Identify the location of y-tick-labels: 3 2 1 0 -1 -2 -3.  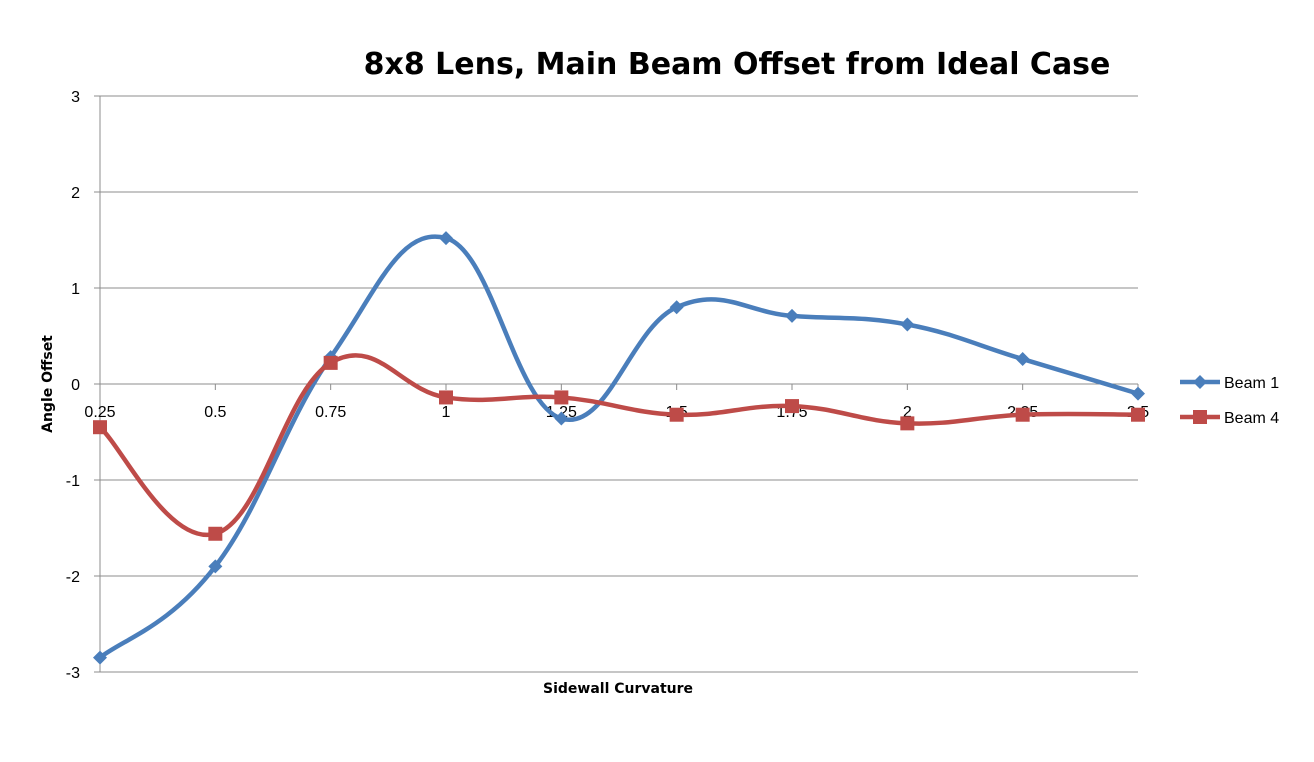
(73, 385).